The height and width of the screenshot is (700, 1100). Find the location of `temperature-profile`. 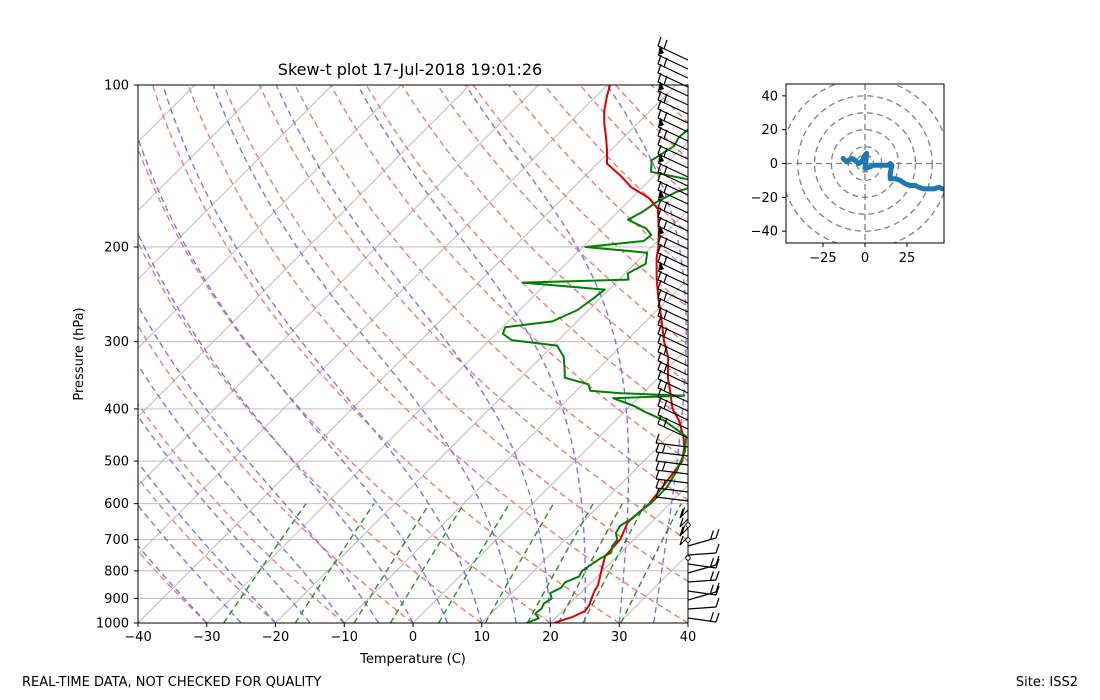

temperature-profile is located at coordinates (619, 354).